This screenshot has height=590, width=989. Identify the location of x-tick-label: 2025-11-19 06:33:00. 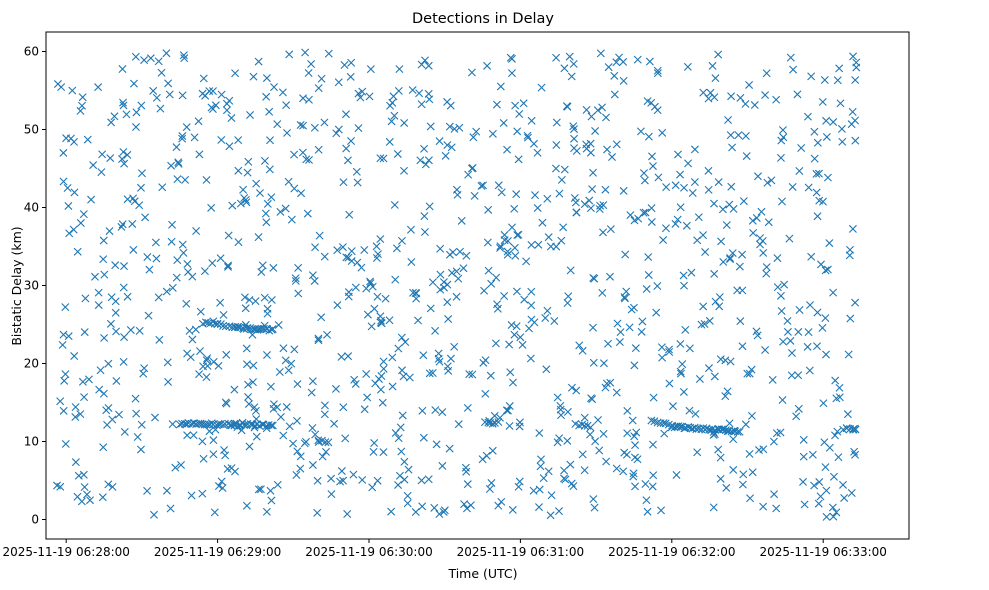
(822, 552).